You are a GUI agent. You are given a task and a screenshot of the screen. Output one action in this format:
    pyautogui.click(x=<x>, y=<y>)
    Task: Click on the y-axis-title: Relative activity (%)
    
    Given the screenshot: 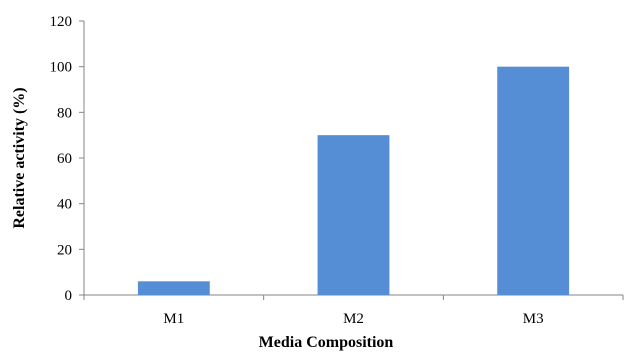 What is the action you would take?
    pyautogui.click(x=19, y=157)
    